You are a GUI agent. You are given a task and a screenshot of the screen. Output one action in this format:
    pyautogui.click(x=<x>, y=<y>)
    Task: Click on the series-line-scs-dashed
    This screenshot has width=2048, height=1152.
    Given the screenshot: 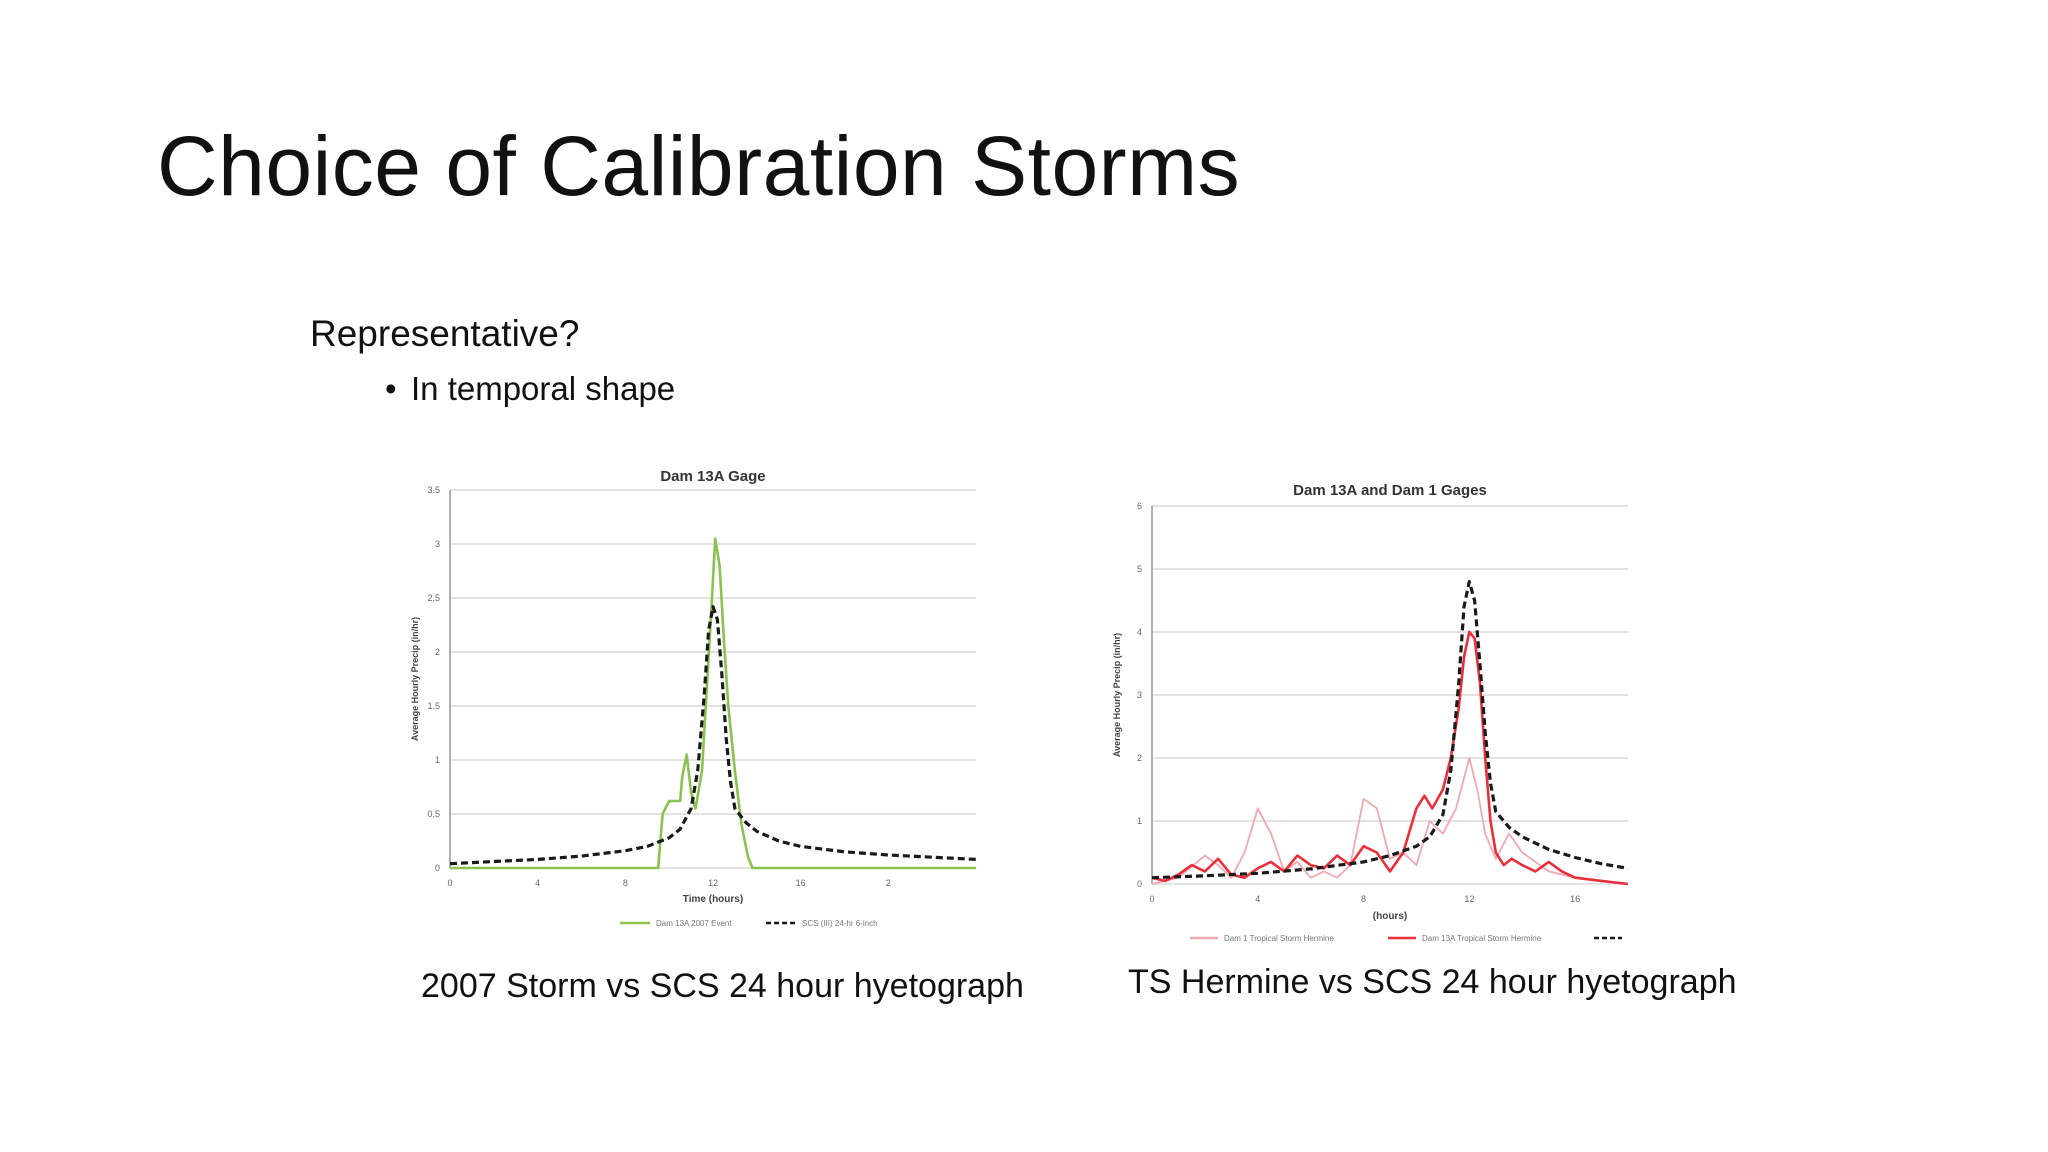 What is the action you would take?
    pyautogui.click(x=1390, y=730)
    